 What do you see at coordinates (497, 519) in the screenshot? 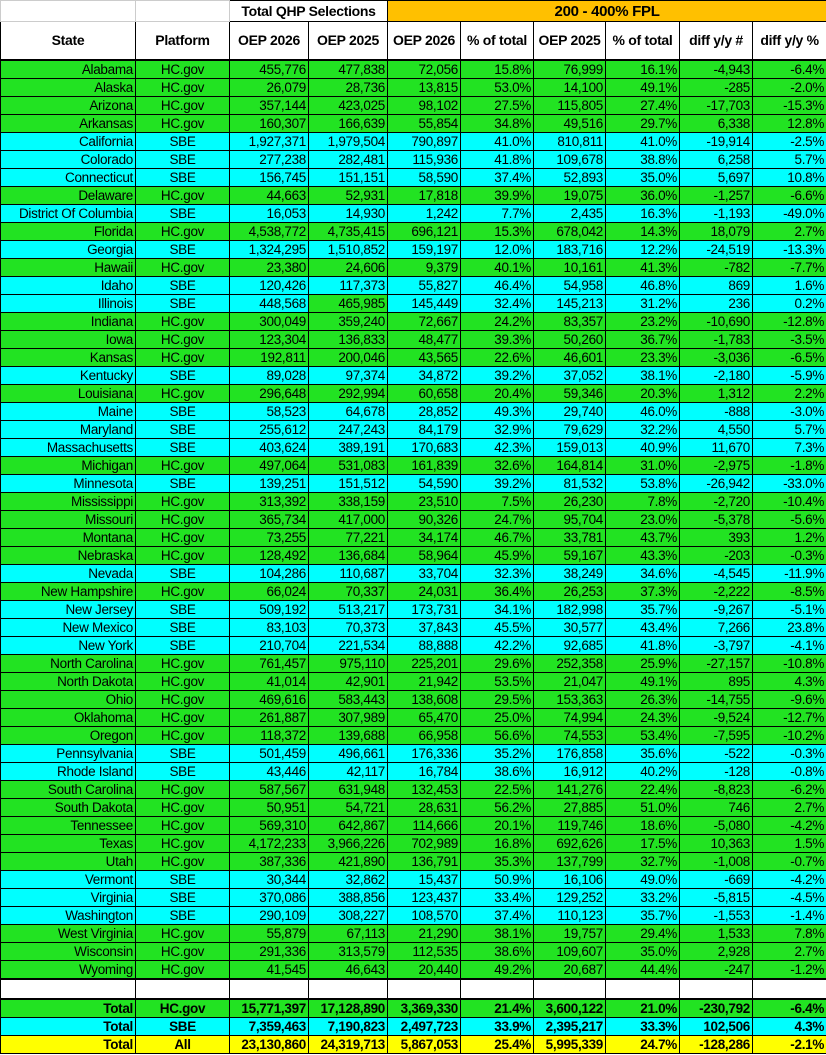
I see `fpl-pct-2026-cell: 24.7%` at bounding box center [497, 519].